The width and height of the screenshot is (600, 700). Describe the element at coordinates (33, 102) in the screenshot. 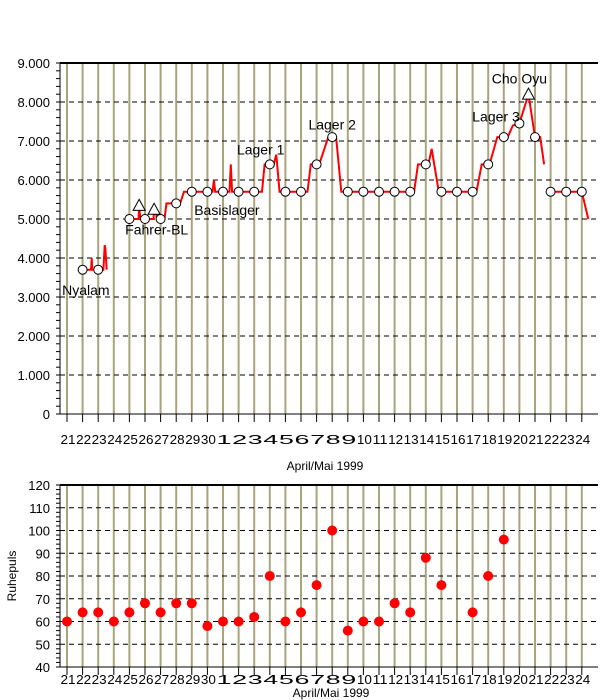

I see `y-tick-label: 8.000` at that location.